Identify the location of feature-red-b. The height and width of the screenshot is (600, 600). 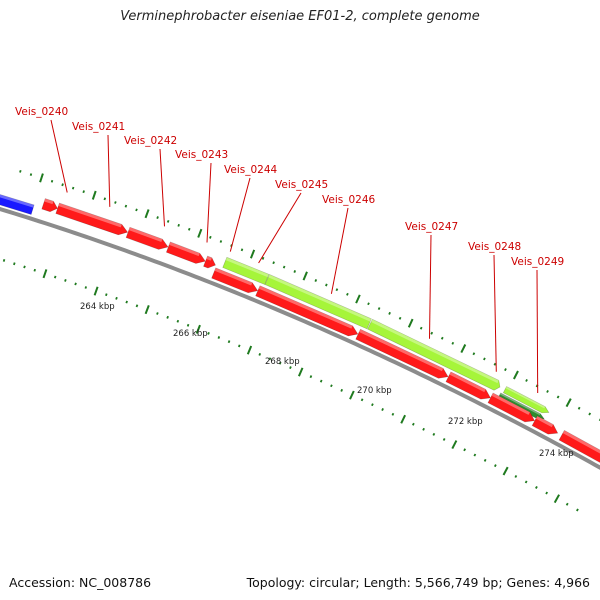
(307, 311).